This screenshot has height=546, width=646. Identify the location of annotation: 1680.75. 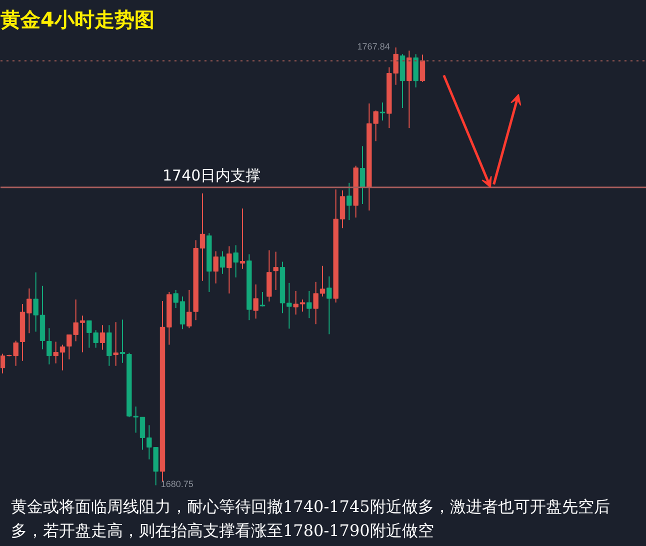
(177, 484).